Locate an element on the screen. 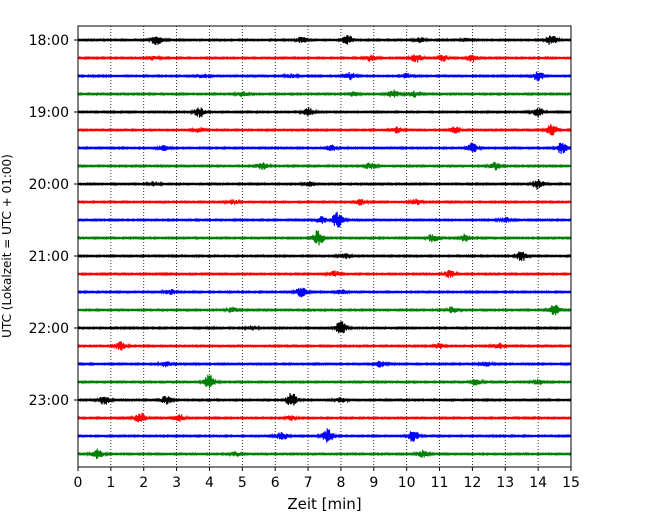 This screenshot has width=650, height=520. y-tick-label: 18:00 is located at coordinates (49, 41).